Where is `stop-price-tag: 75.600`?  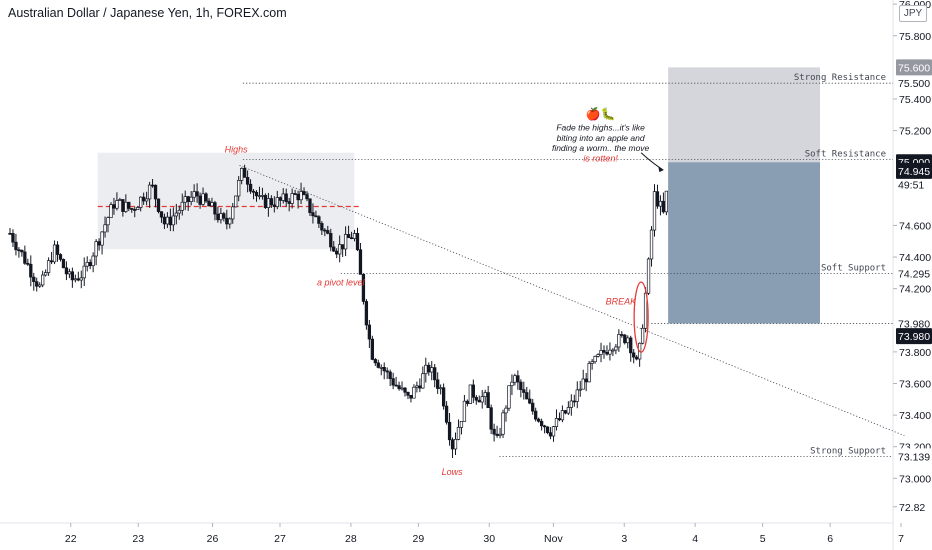 stop-price-tag: 75.600 is located at coordinates (914, 68).